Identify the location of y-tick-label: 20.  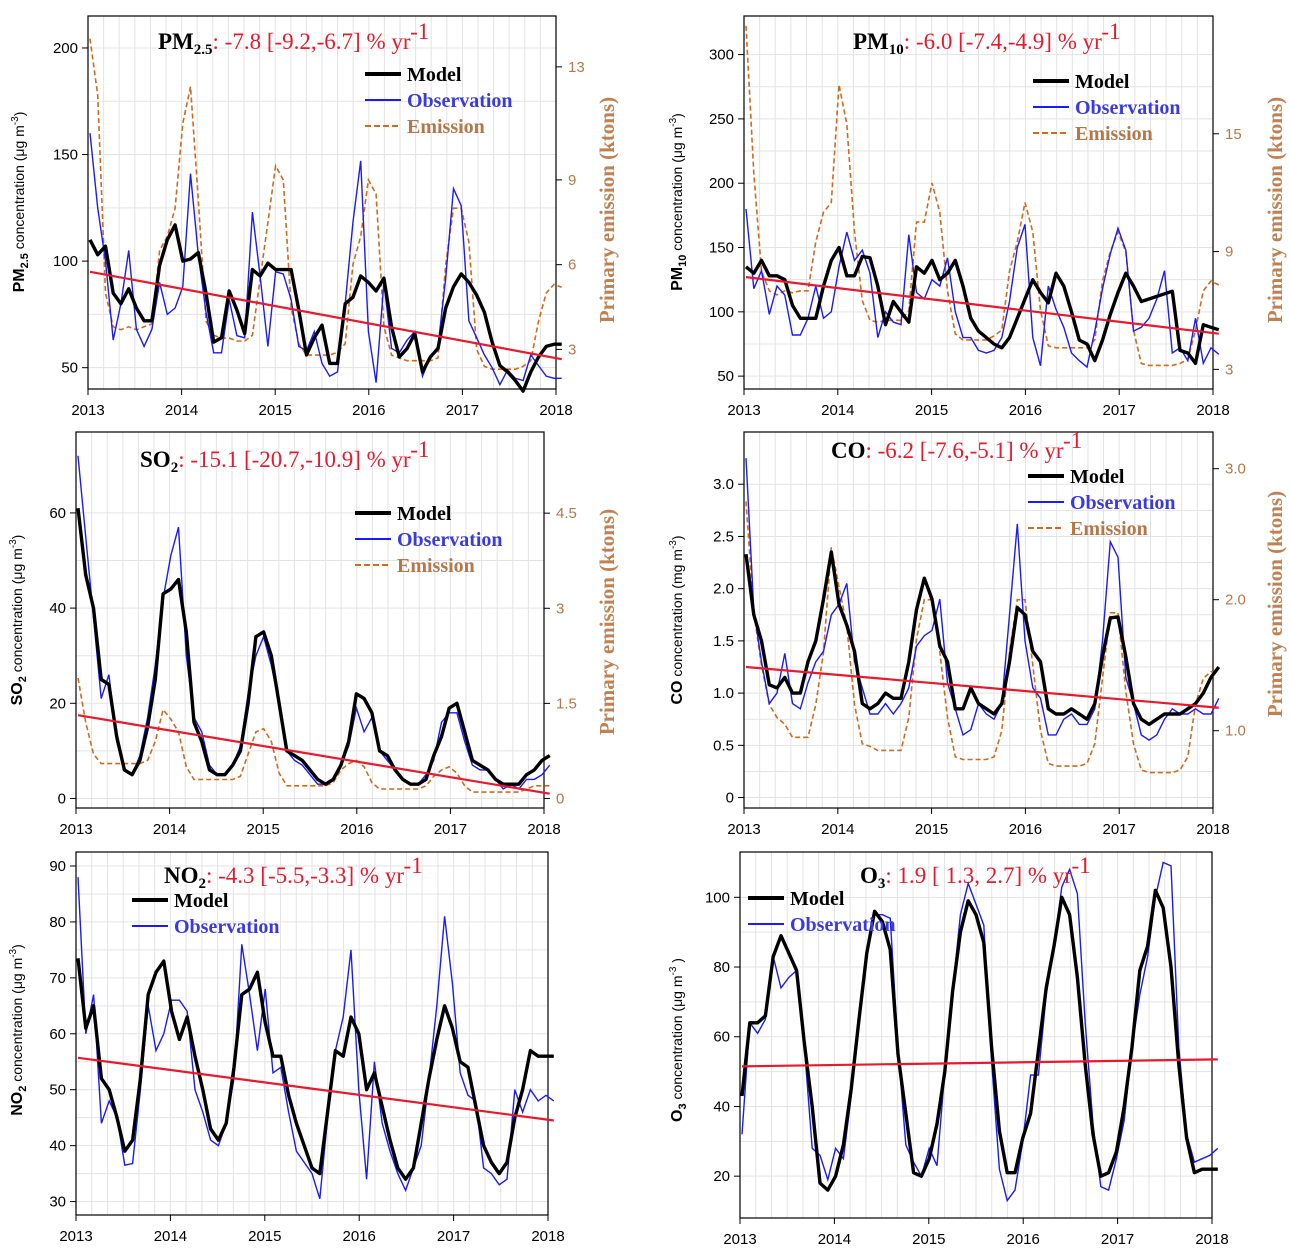
(57, 703).